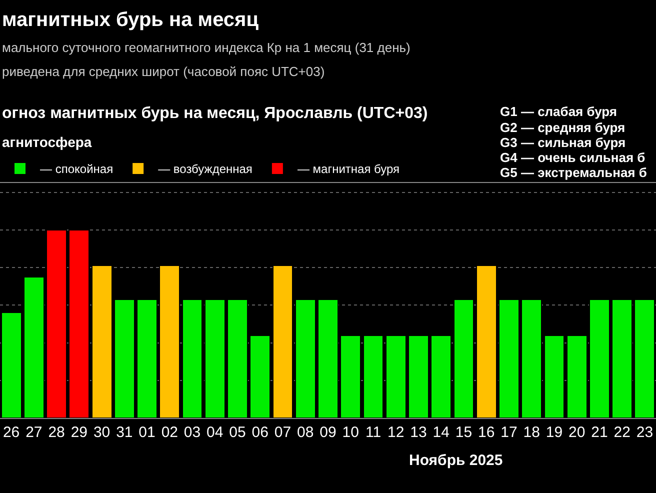  I want to click on x-tick-label: 23, so click(645, 432).